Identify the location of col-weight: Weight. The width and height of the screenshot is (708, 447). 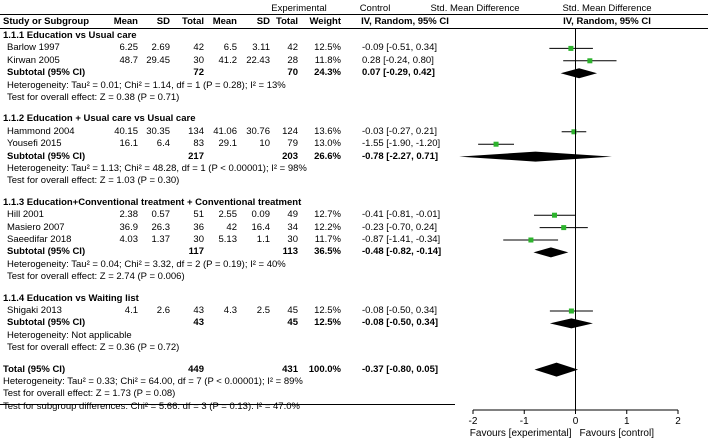
(325, 21).